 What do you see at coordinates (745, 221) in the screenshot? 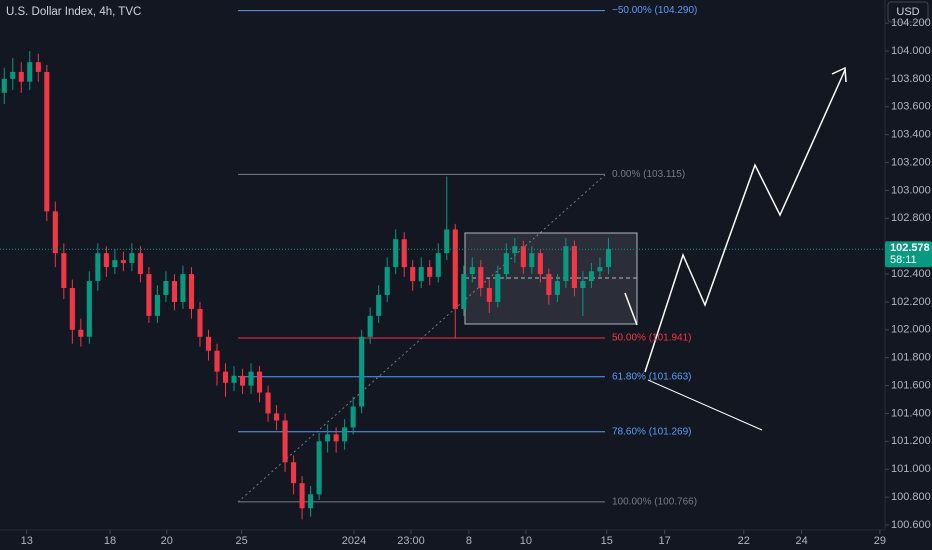
I see `projection-path` at bounding box center [745, 221].